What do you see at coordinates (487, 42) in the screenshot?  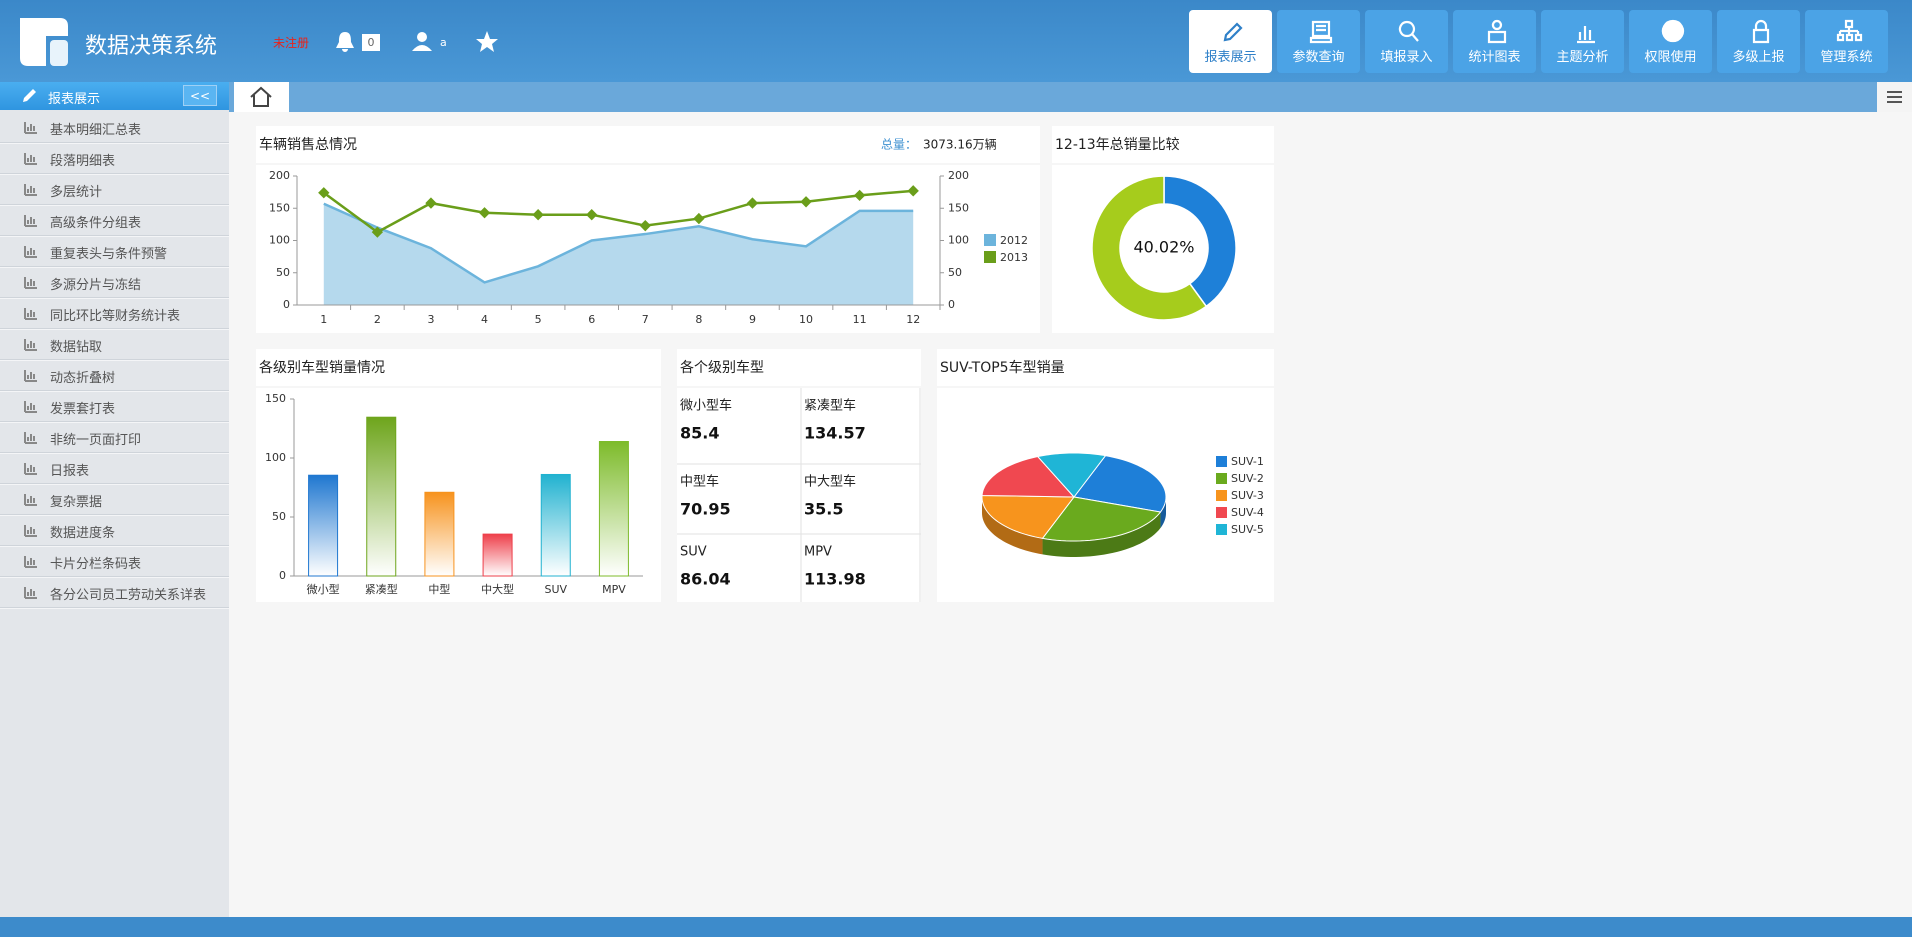 I see `favorite-icon` at bounding box center [487, 42].